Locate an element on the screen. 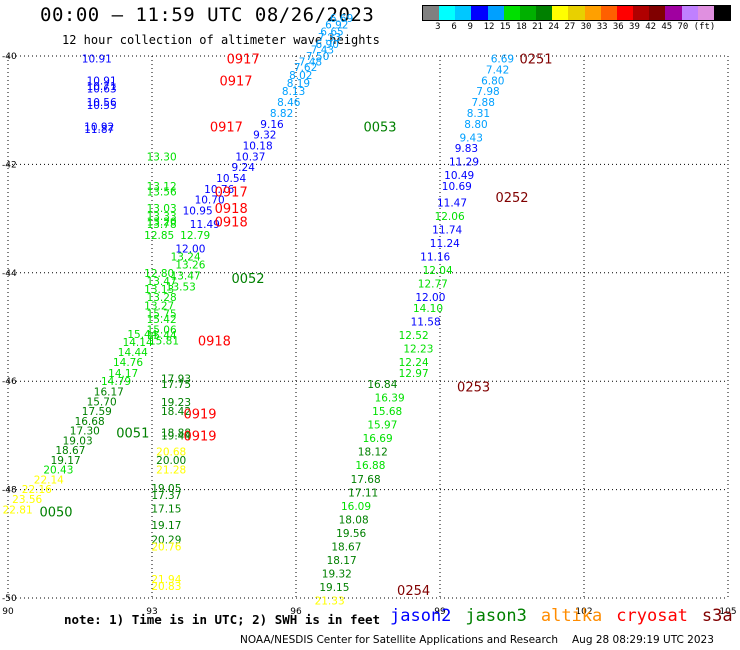  color-scale-label: 21 is located at coordinates (537, 27).